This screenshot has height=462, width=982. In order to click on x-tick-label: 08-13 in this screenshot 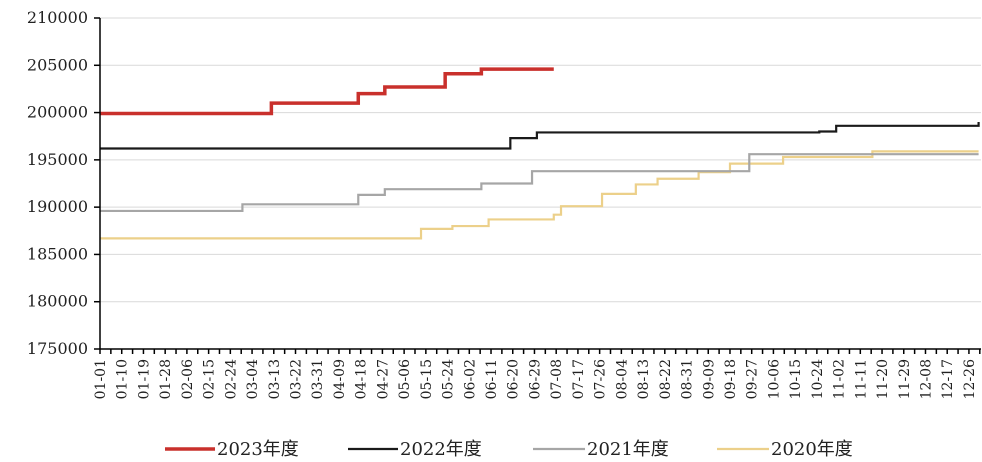, I will do `click(644, 379)`.